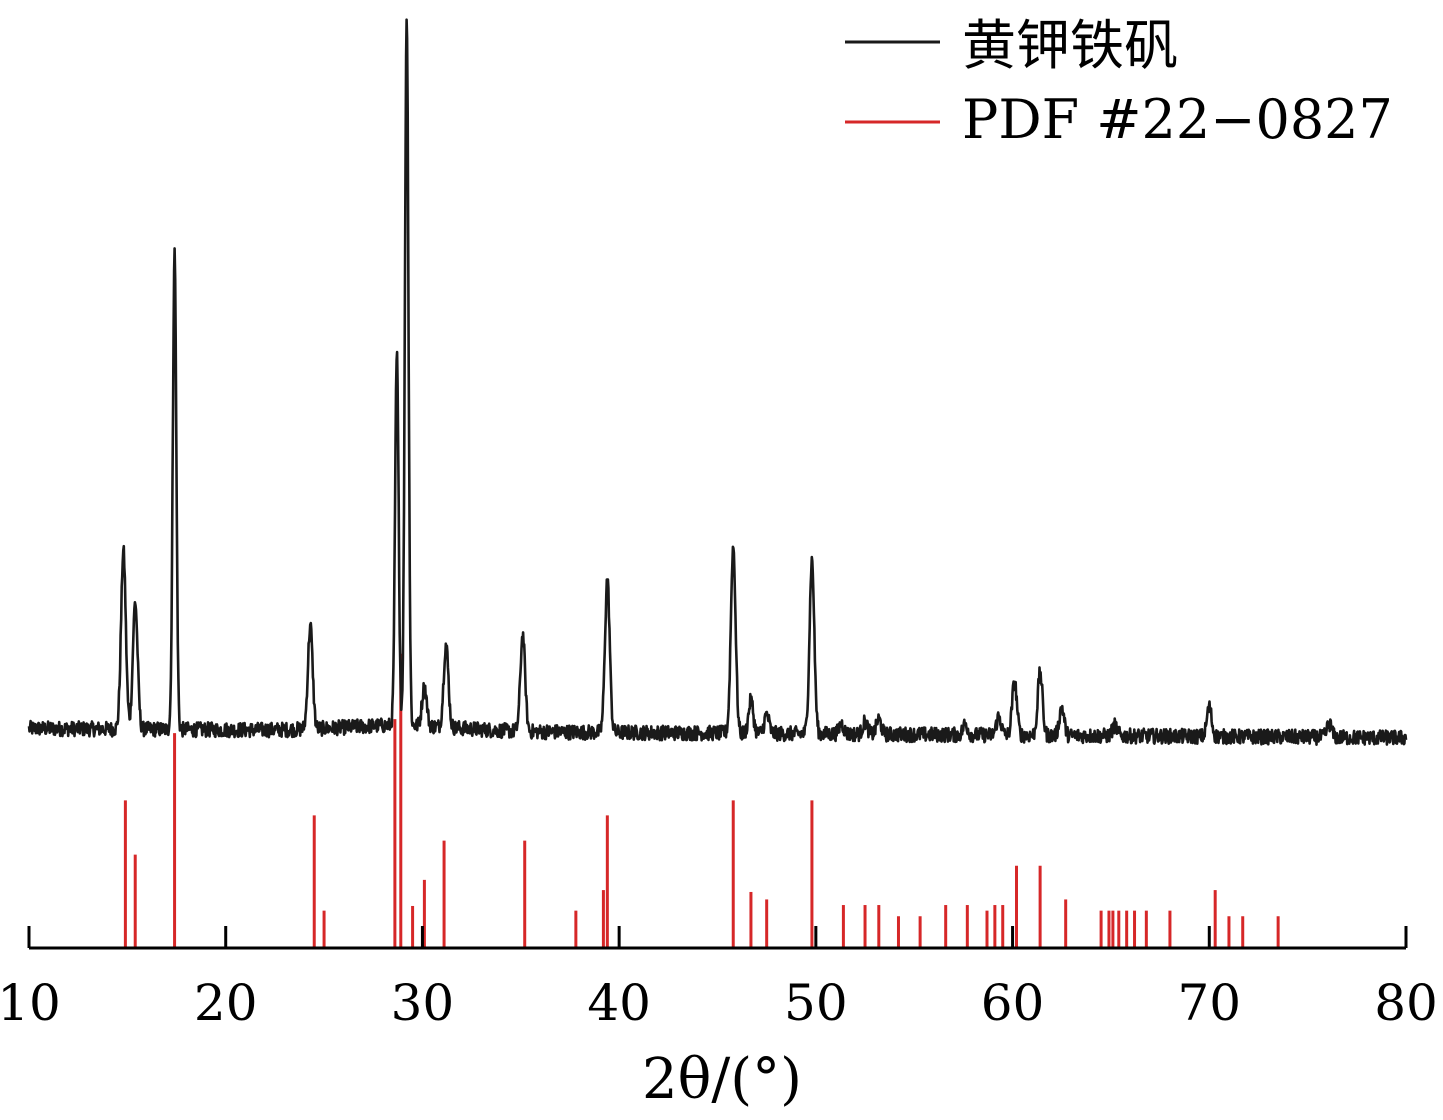  I want to click on x-tick-label-60: 60, so click(1013, 1003).